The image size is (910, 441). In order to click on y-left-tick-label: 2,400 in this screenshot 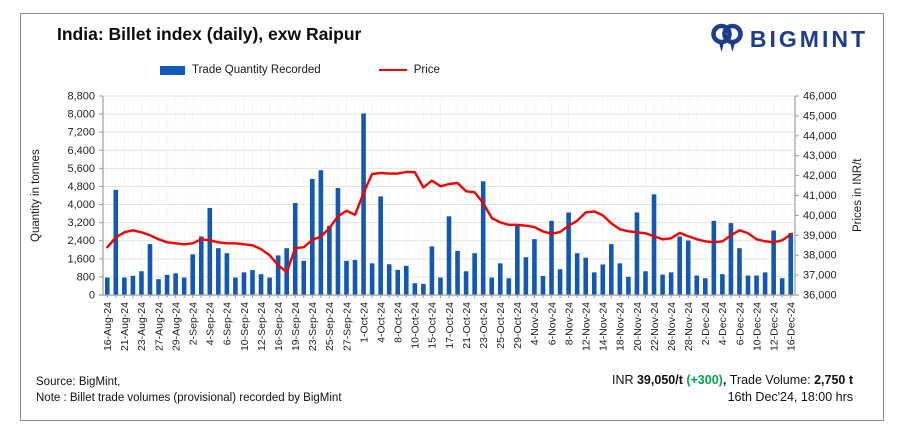, I will do `click(81, 241)`.